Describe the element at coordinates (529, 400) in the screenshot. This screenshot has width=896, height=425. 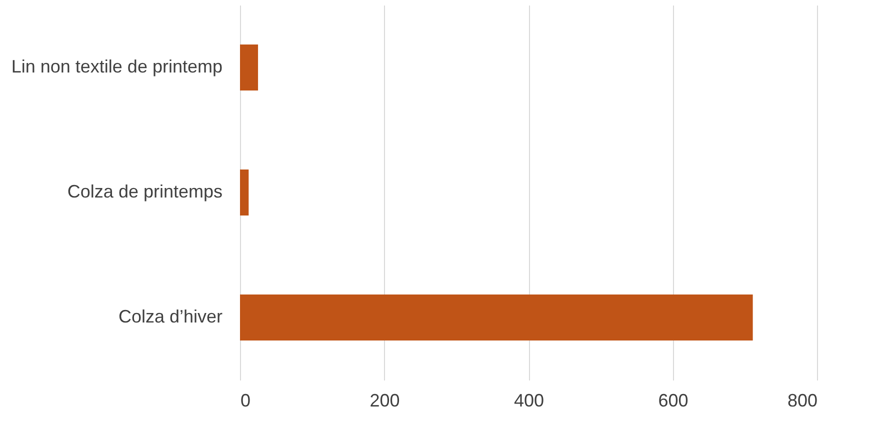
I see `x-tick-label: 400` at that location.